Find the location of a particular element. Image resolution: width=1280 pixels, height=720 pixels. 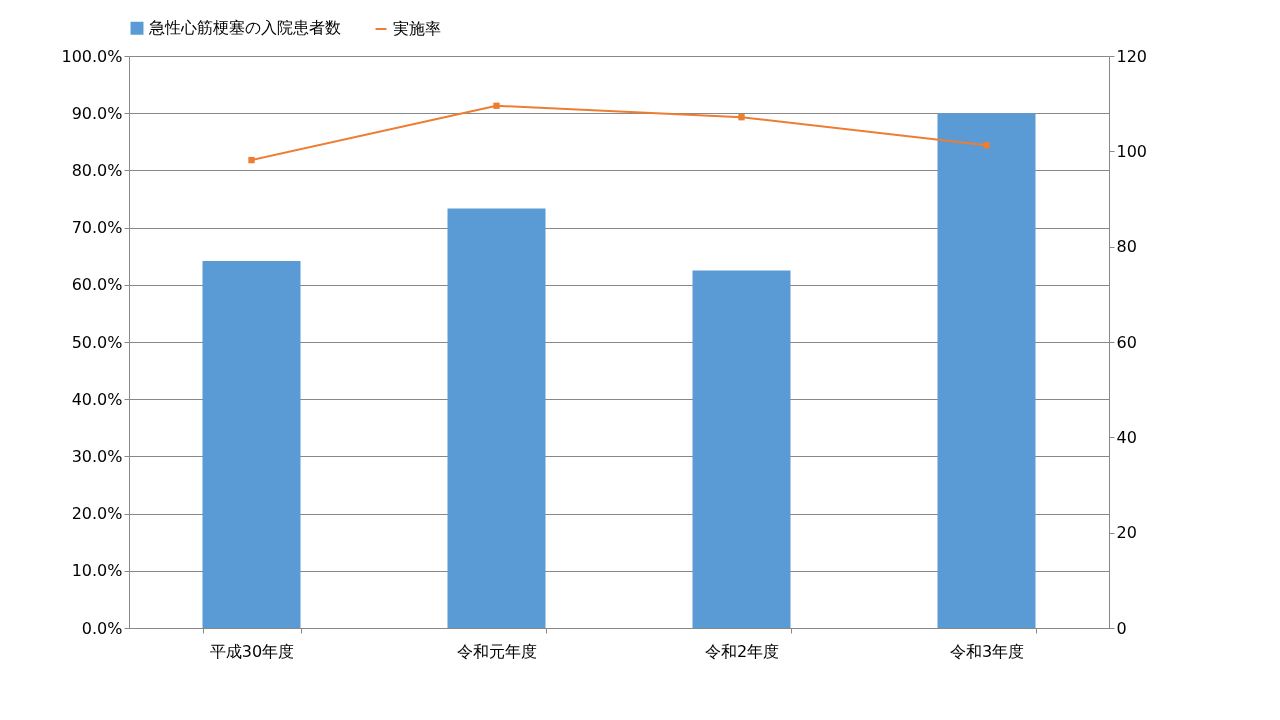

legend-label: 急性心筋梗塞の入院患者数 is located at coordinates (244, 28).